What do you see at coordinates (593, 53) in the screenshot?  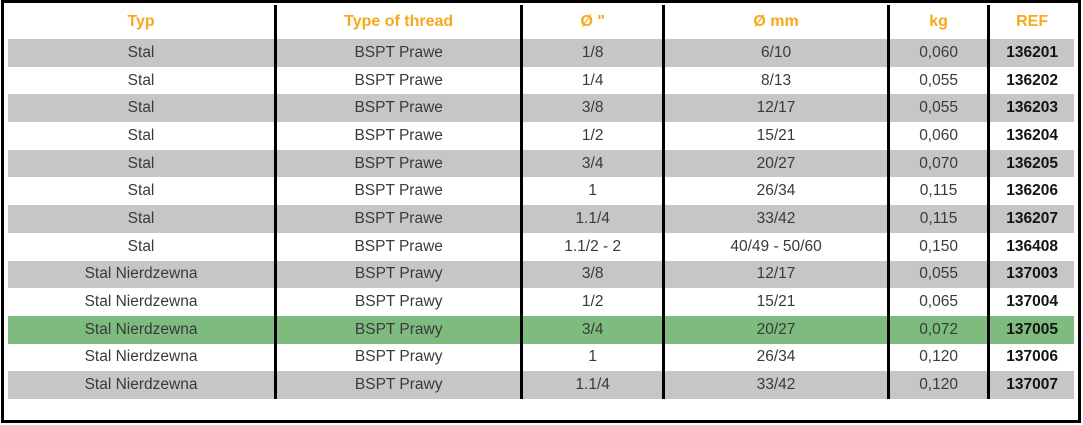 I see `cell-d_inch: 1/8` at bounding box center [593, 53].